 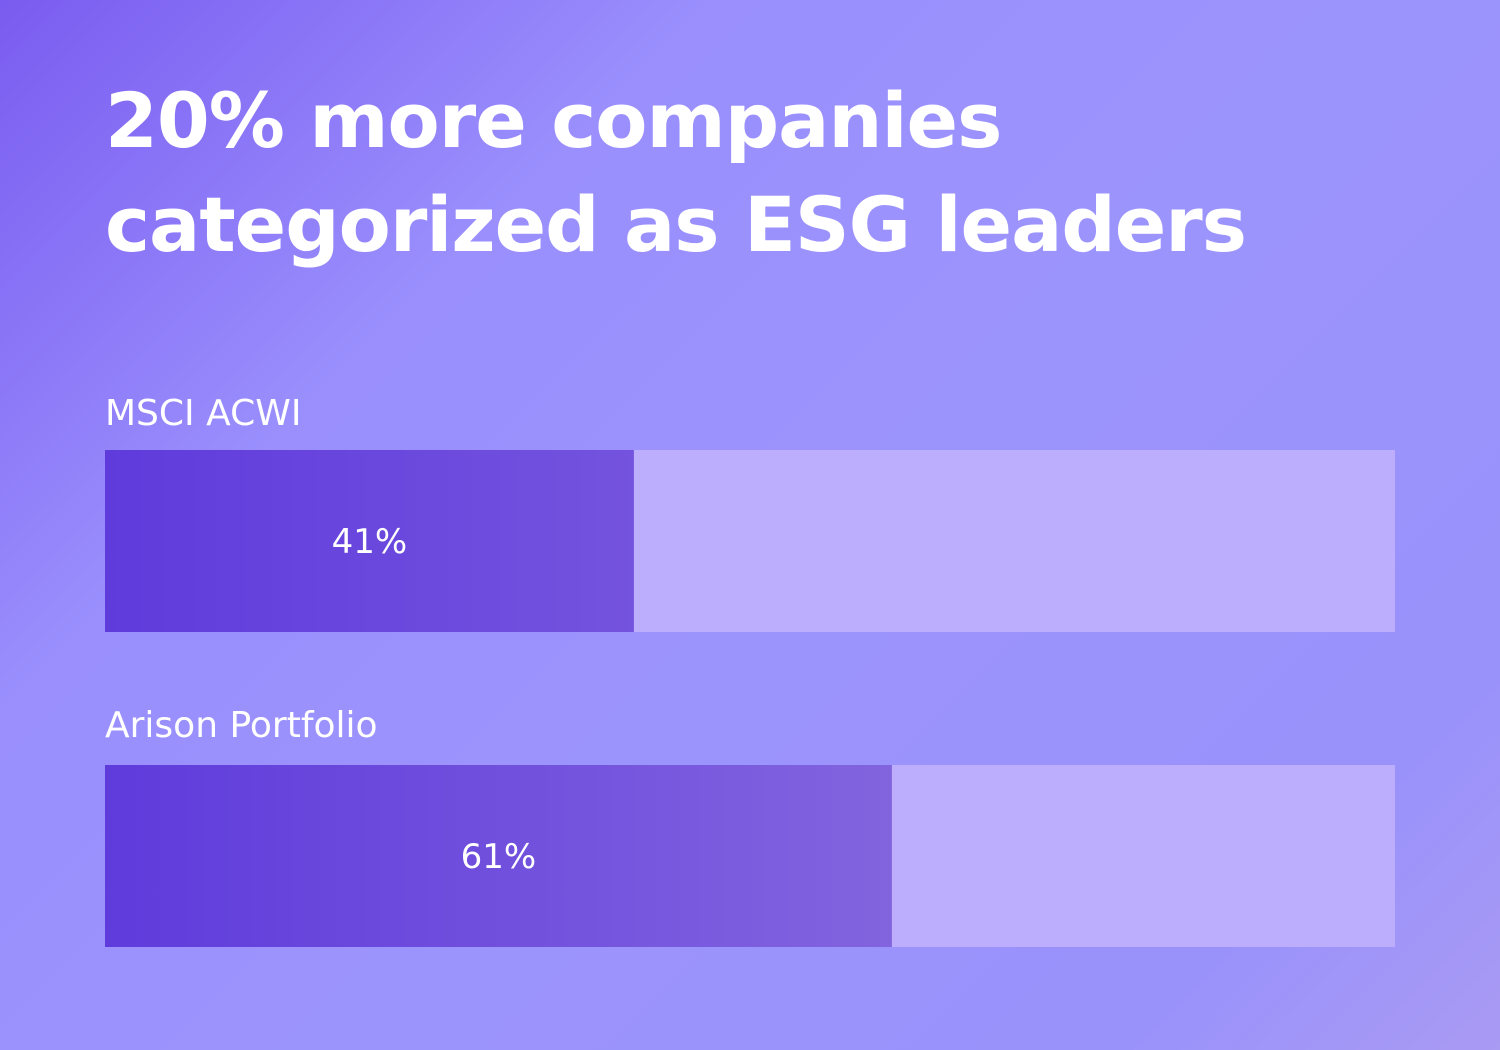 What do you see at coordinates (241, 725) in the screenshot?
I see `category-label: Arison Portfolio` at bounding box center [241, 725].